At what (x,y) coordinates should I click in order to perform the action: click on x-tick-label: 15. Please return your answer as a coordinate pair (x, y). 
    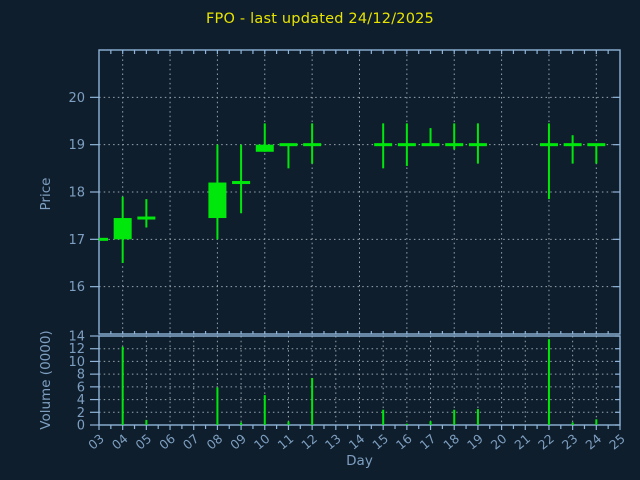
    Looking at the image, I should click on (380, 442).